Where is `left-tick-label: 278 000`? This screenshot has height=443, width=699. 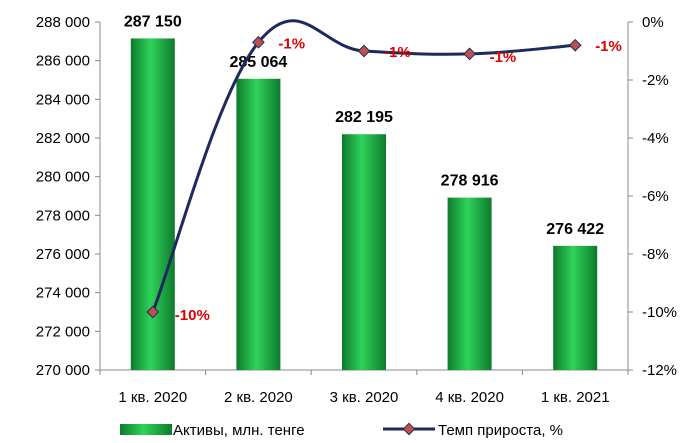 left-tick-label: 278 000 is located at coordinates (63, 215).